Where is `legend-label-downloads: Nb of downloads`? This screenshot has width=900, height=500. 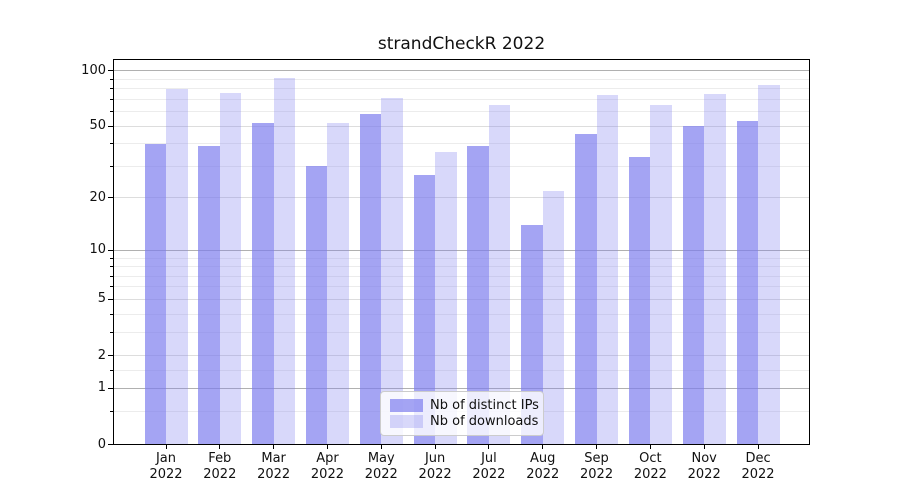
legend-label-downloads: Nb of downloads is located at coordinates (484, 421).